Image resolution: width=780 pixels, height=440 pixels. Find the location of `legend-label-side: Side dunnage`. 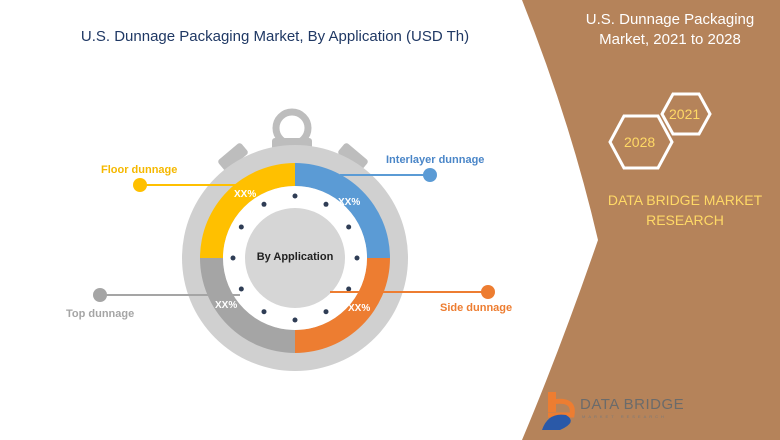

legend-label-side: Side dunnage is located at coordinates (476, 308).